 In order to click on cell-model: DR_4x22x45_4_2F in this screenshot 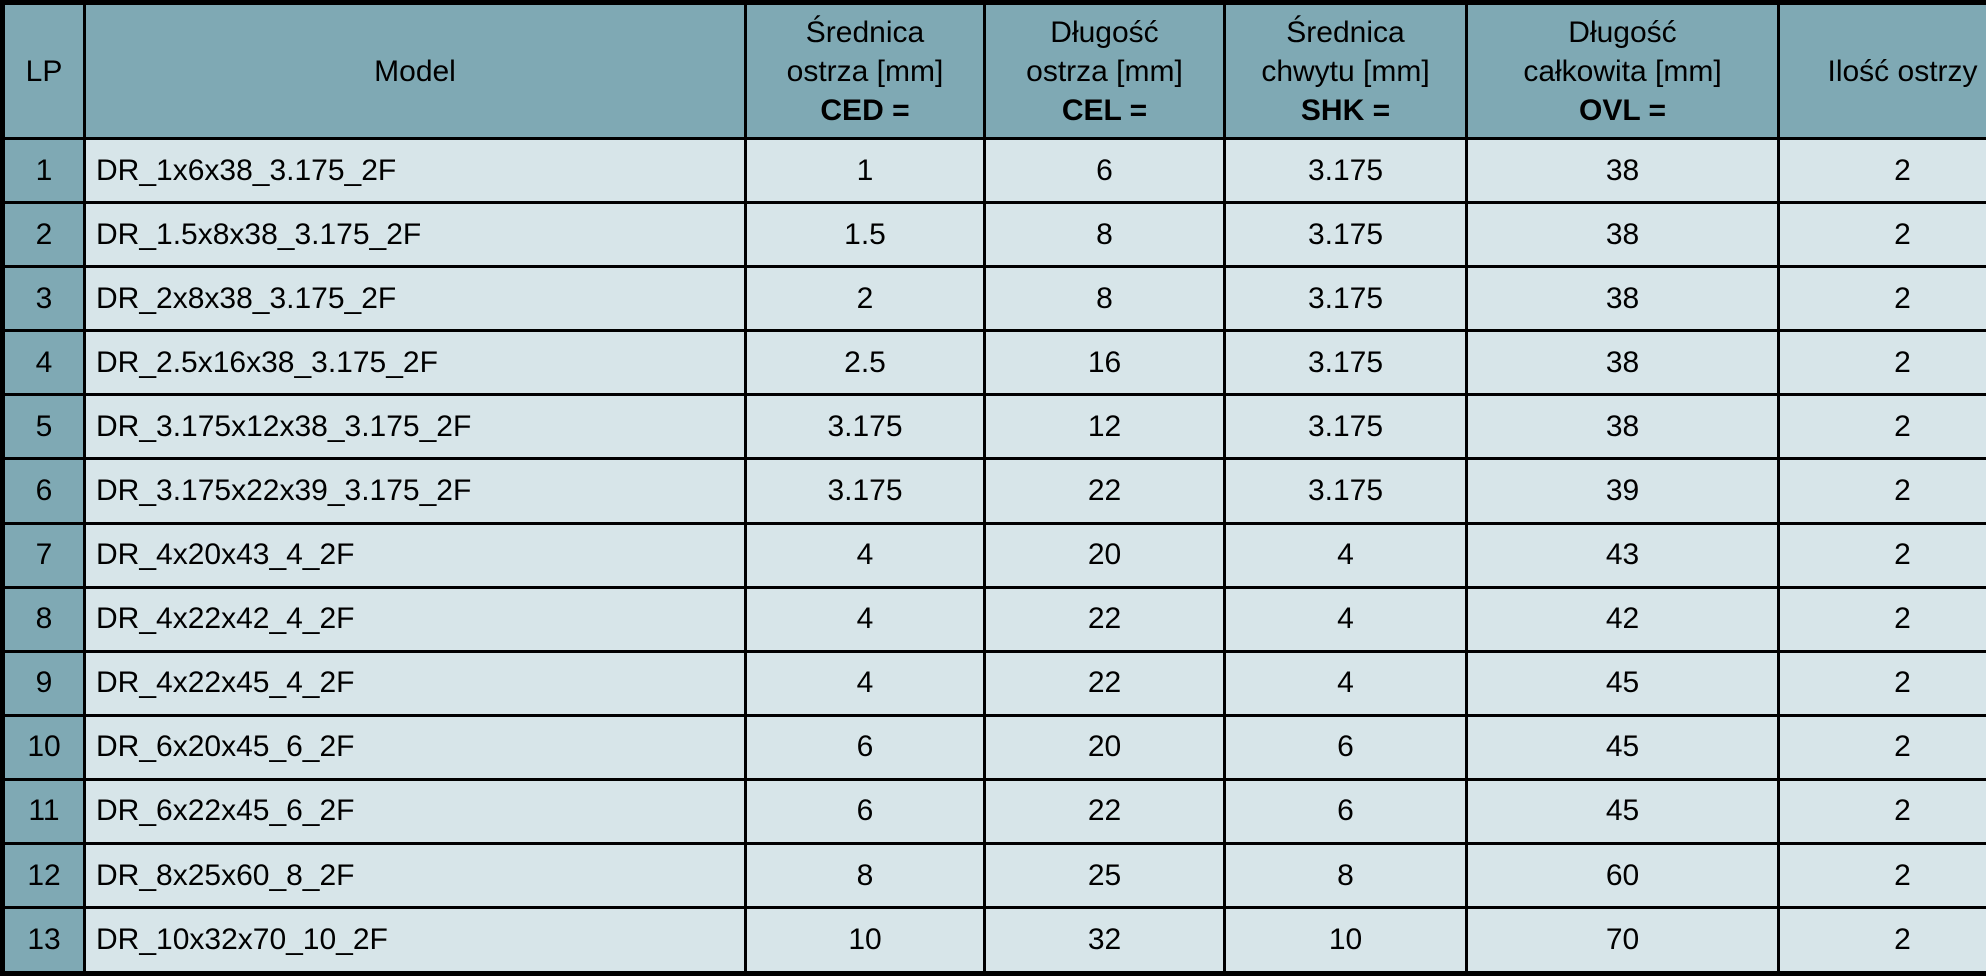, I will do `click(415, 683)`.